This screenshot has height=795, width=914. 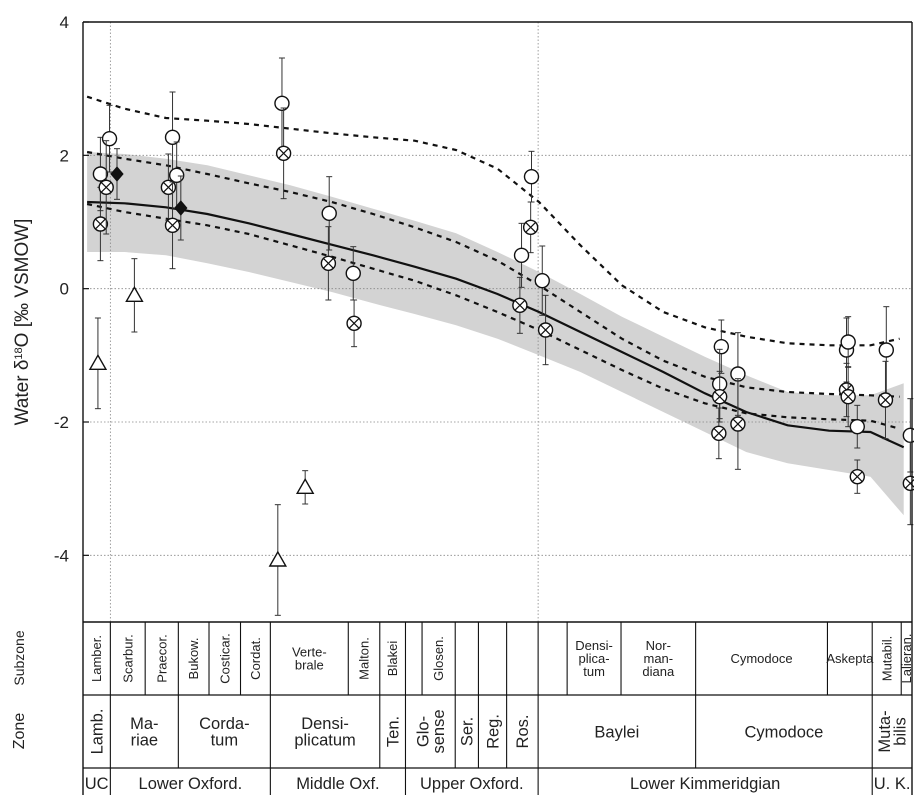 What do you see at coordinates (224, 724) in the screenshot?
I see `zone-label: Corda-` at bounding box center [224, 724].